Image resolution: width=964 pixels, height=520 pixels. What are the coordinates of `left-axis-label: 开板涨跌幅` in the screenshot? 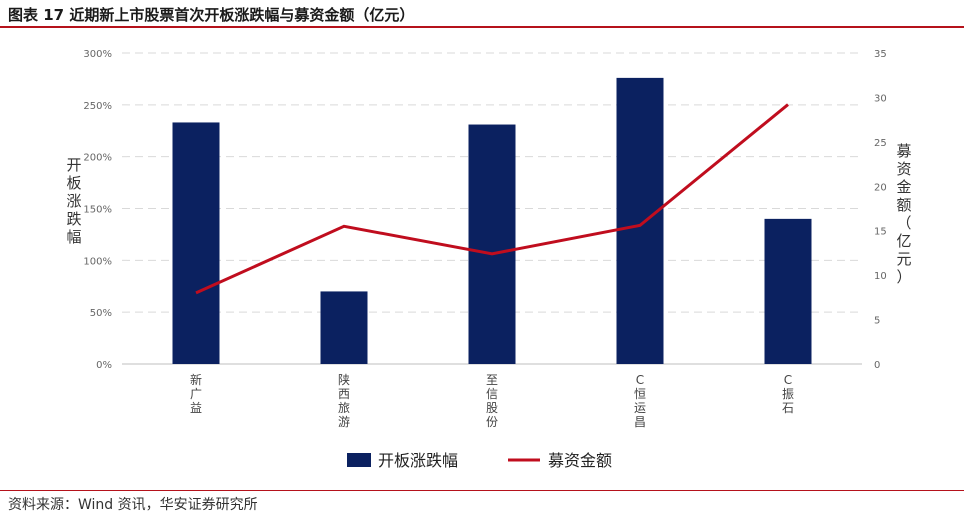 It's located at (73, 201).